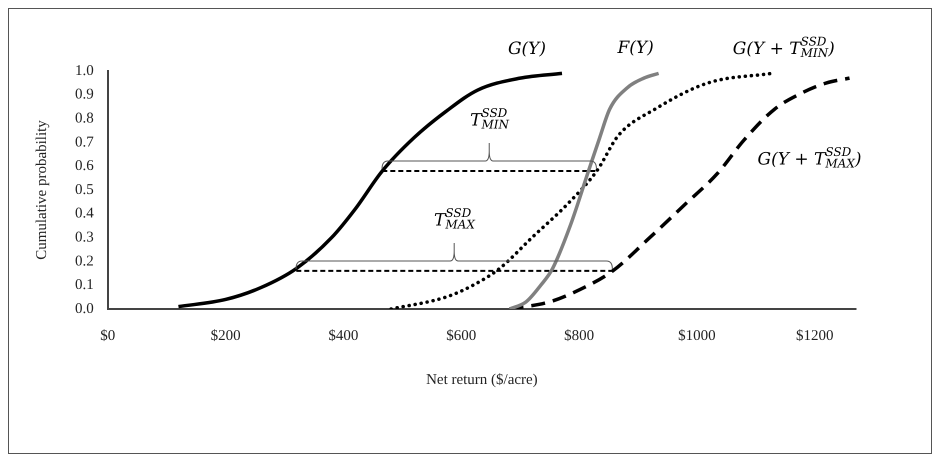 Image resolution: width=940 pixels, height=462 pixels. I want to click on y-axis-title: Cumulative probability, so click(42, 190).